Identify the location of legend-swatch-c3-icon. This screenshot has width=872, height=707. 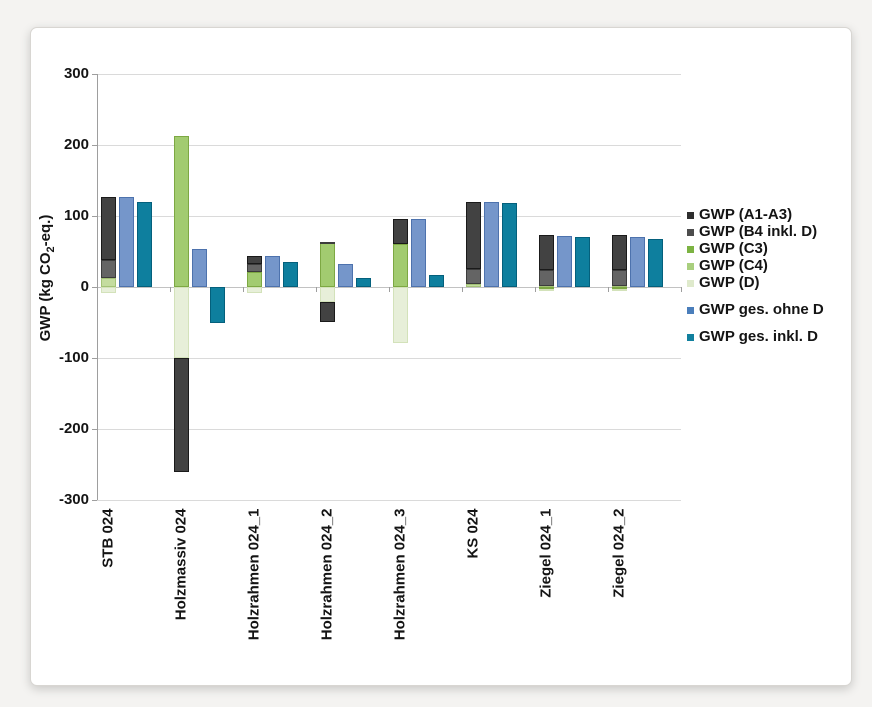
(690, 249).